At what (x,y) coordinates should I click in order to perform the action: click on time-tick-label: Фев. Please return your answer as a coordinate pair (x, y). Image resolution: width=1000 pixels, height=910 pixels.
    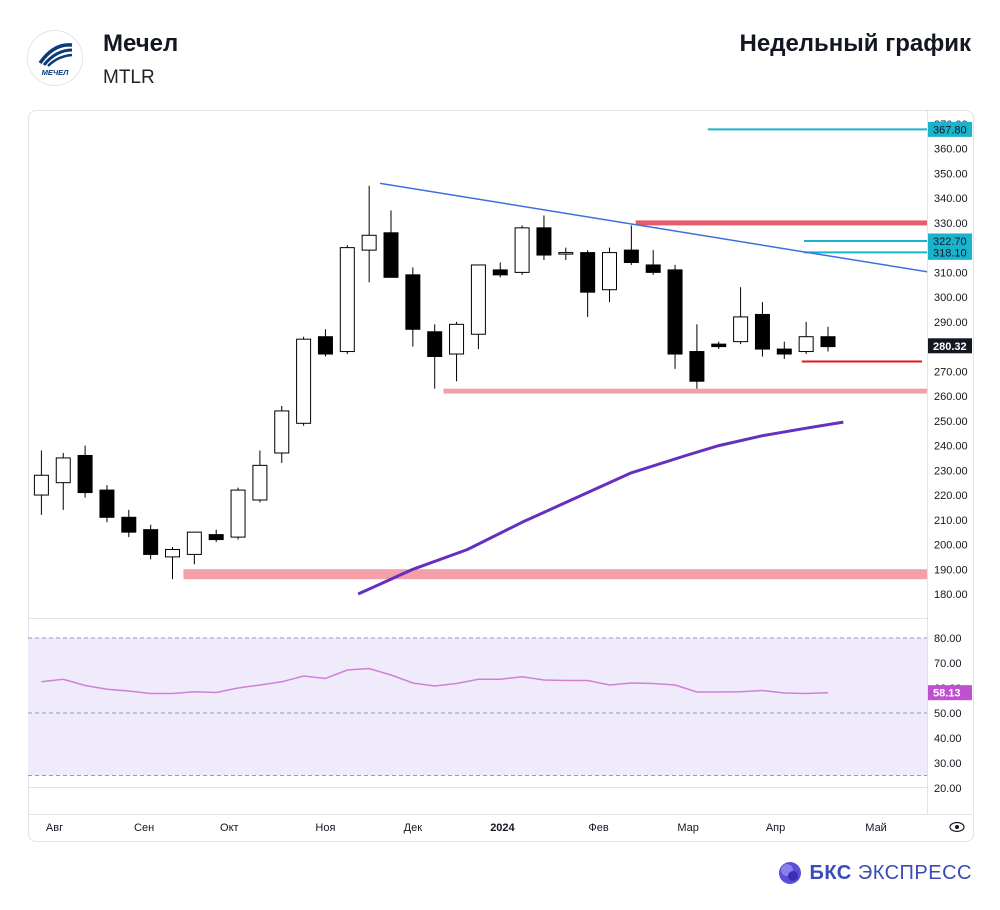
    Looking at the image, I should click on (598, 828).